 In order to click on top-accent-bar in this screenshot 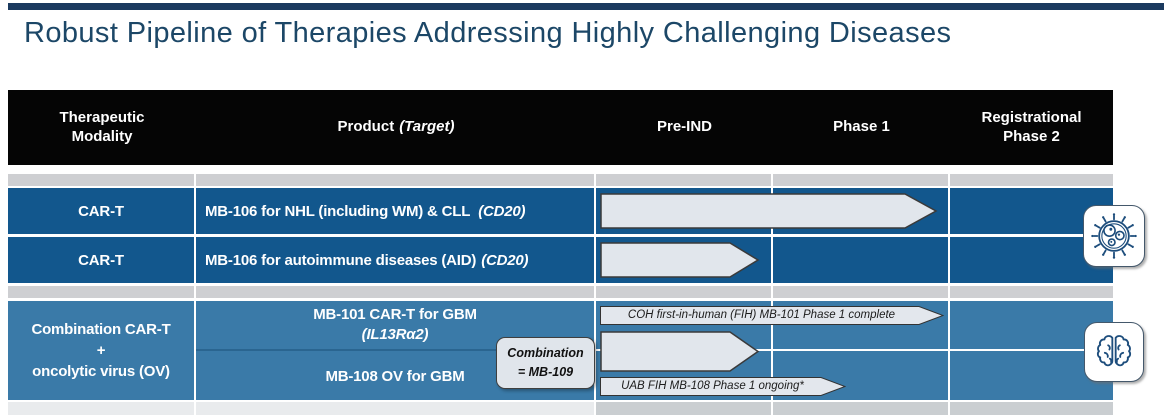, I will do `click(586, 6)`.